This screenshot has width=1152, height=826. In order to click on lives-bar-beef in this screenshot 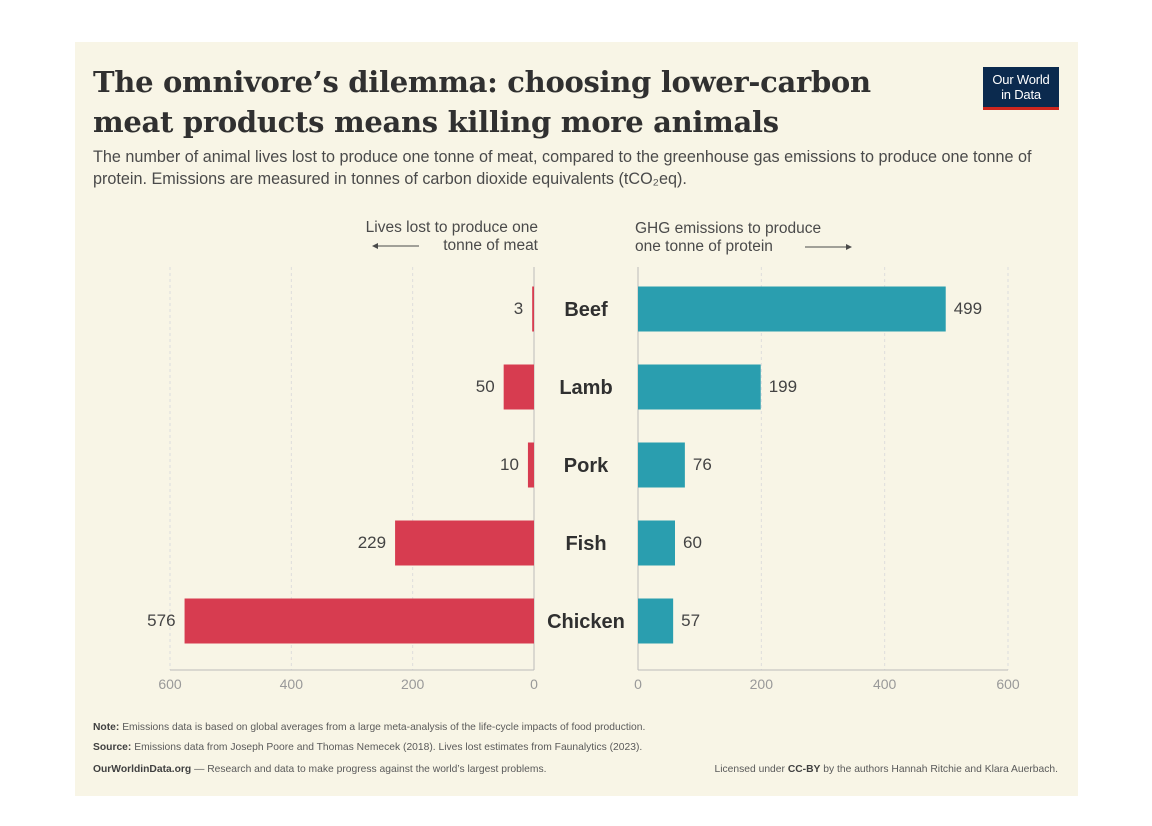, I will do `click(533, 309)`.